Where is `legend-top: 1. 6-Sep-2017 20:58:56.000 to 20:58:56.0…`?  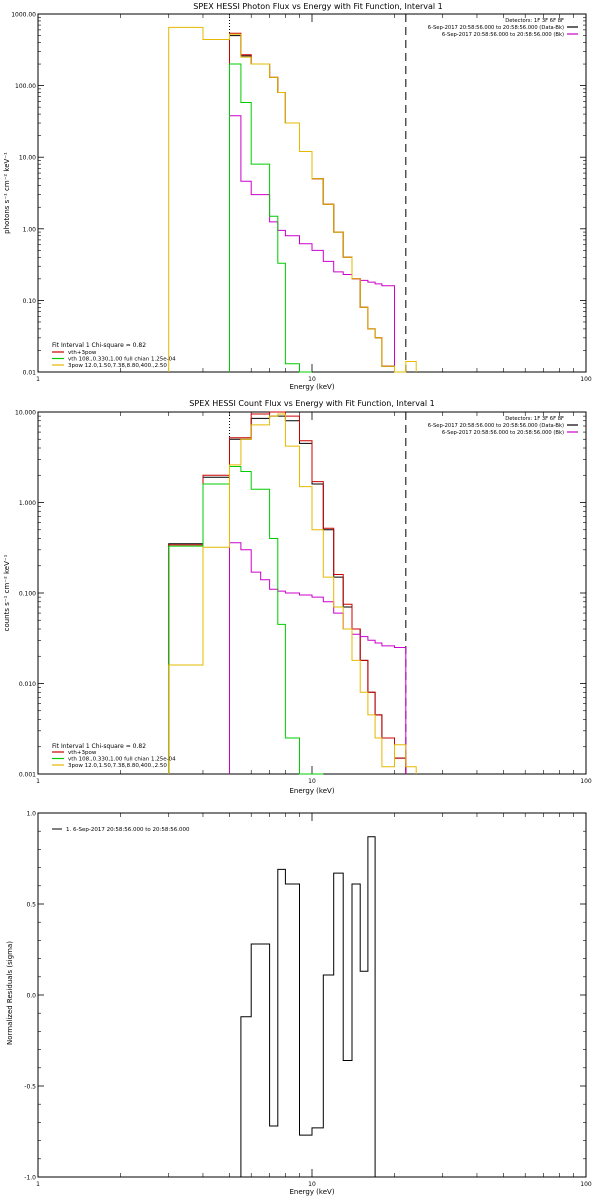
legend-top: 1. 6-Sep-2017 20:58:56.000 to 20:58:56.0… is located at coordinates (121, 830).